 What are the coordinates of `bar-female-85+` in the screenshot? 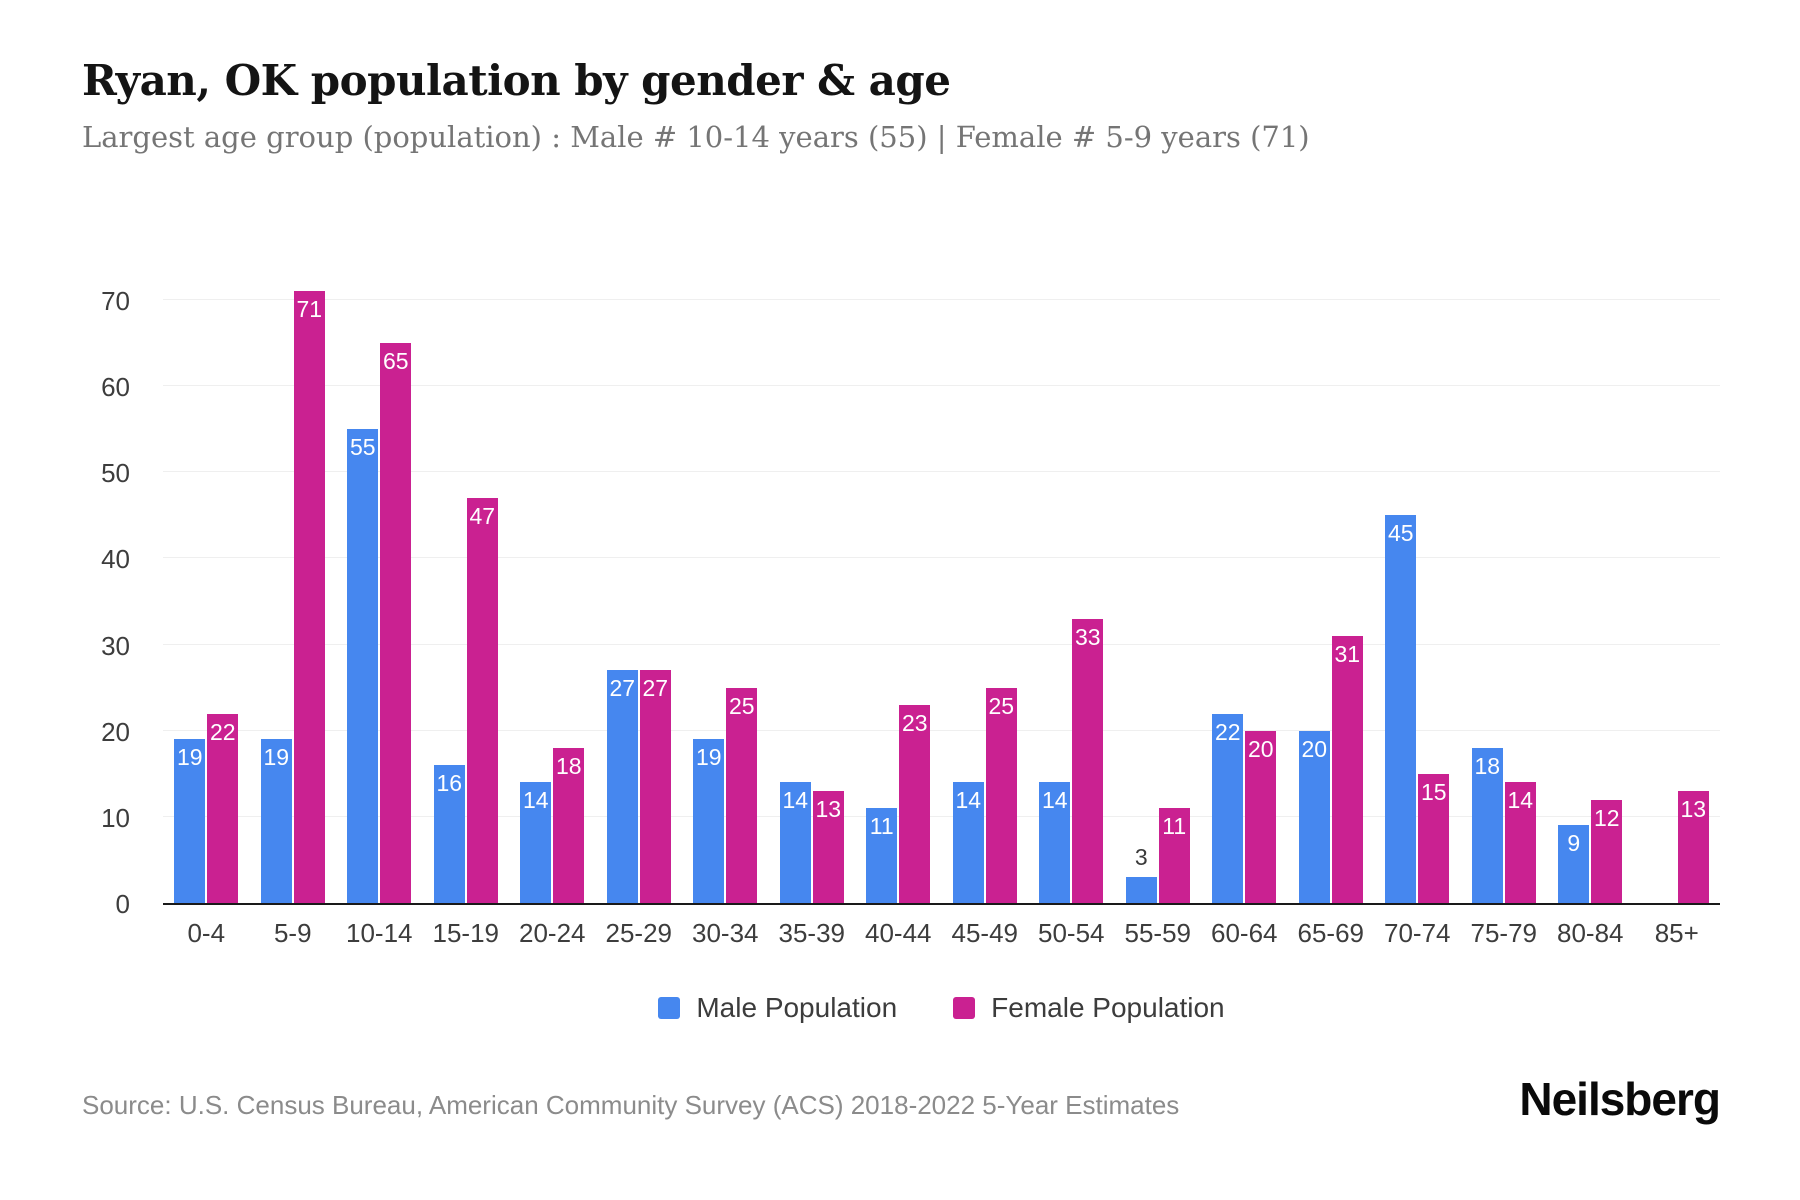 It's located at (1693, 847).